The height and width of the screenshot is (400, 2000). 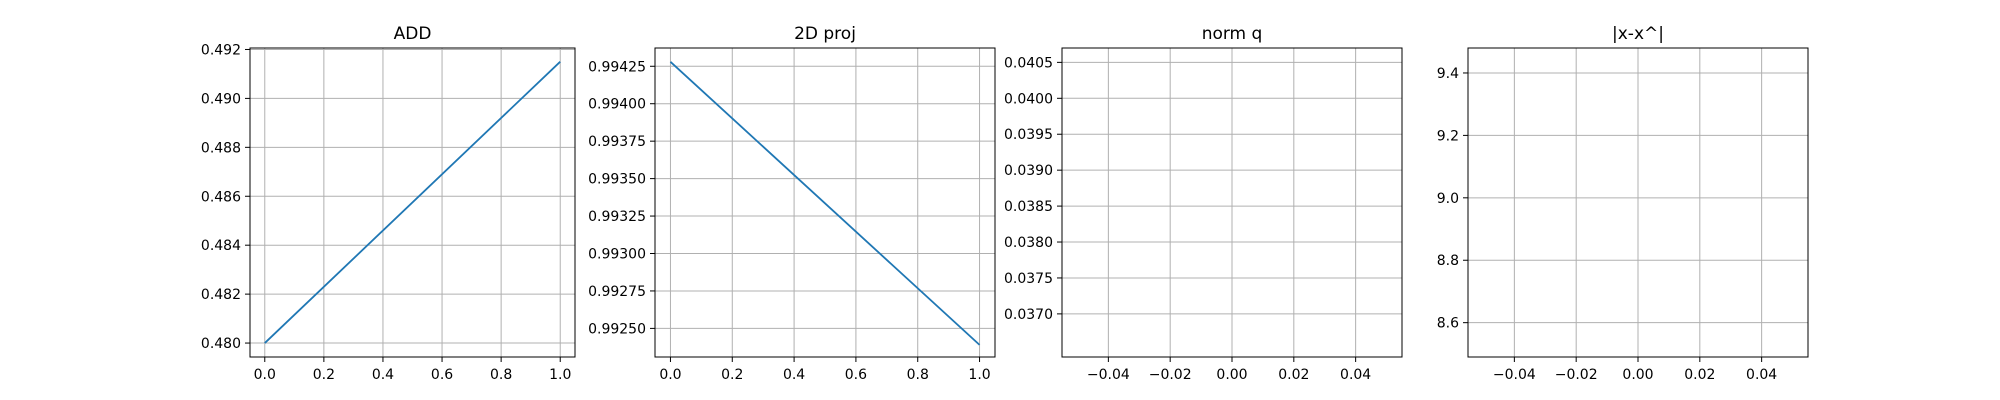 I want to click on y-tick-label: 8.8, so click(x=1448, y=261).